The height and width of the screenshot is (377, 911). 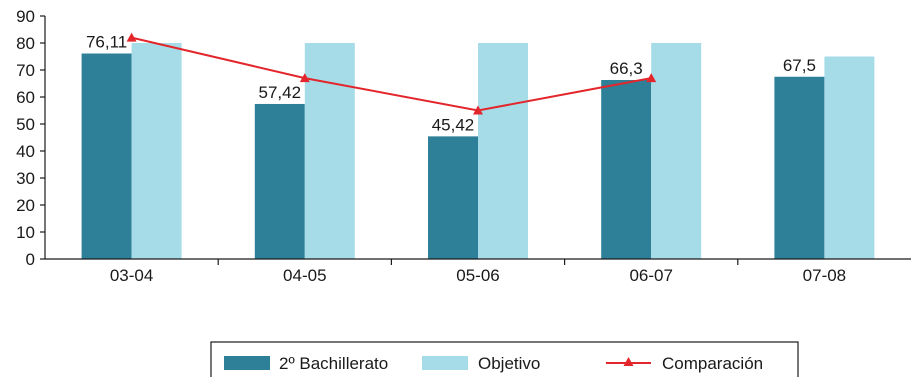 What do you see at coordinates (25, 43) in the screenshot?
I see `y-tick-label: 80` at bounding box center [25, 43].